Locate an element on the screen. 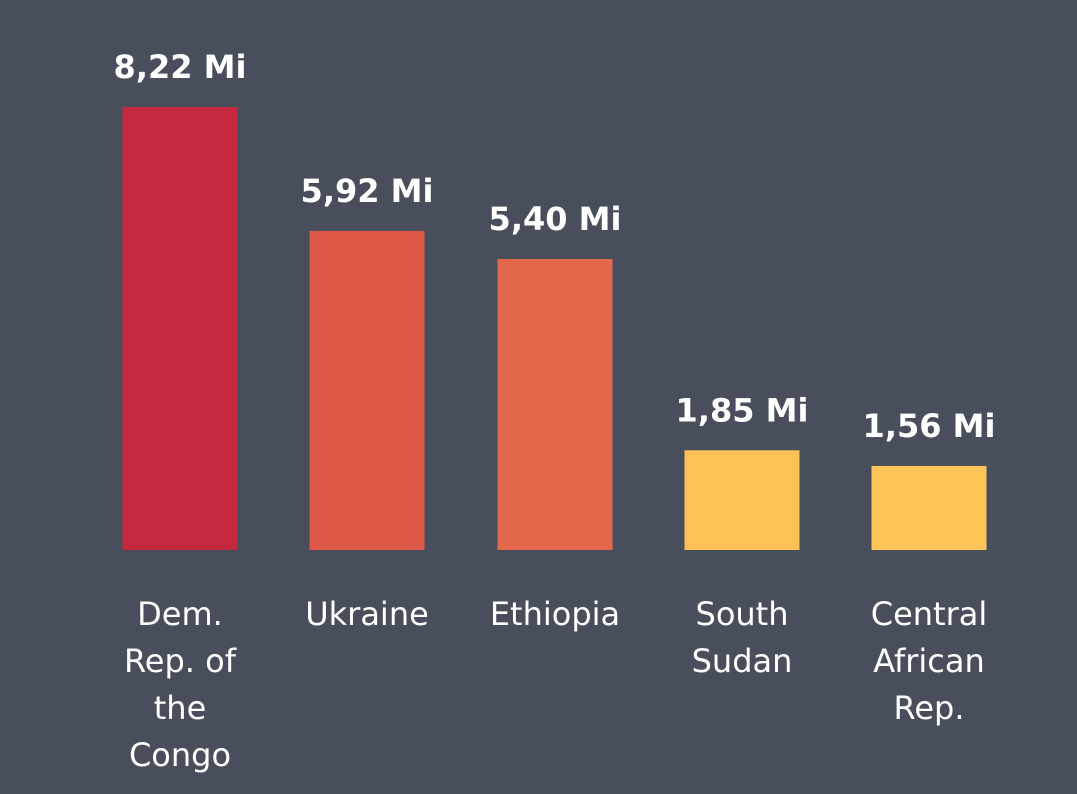  category-label-line: African is located at coordinates (929, 661).